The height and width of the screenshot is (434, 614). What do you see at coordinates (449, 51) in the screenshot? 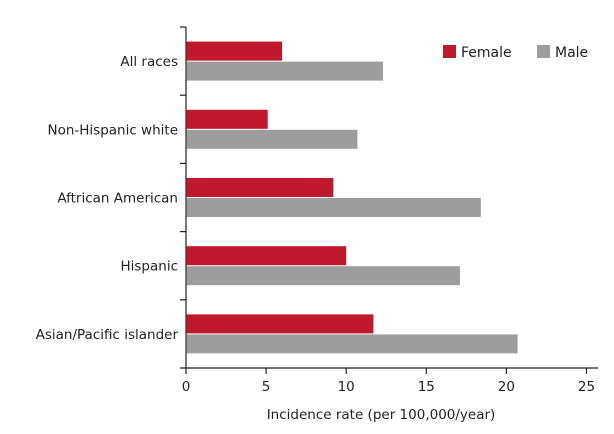
I see `legend-swatch-female` at bounding box center [449, 51].